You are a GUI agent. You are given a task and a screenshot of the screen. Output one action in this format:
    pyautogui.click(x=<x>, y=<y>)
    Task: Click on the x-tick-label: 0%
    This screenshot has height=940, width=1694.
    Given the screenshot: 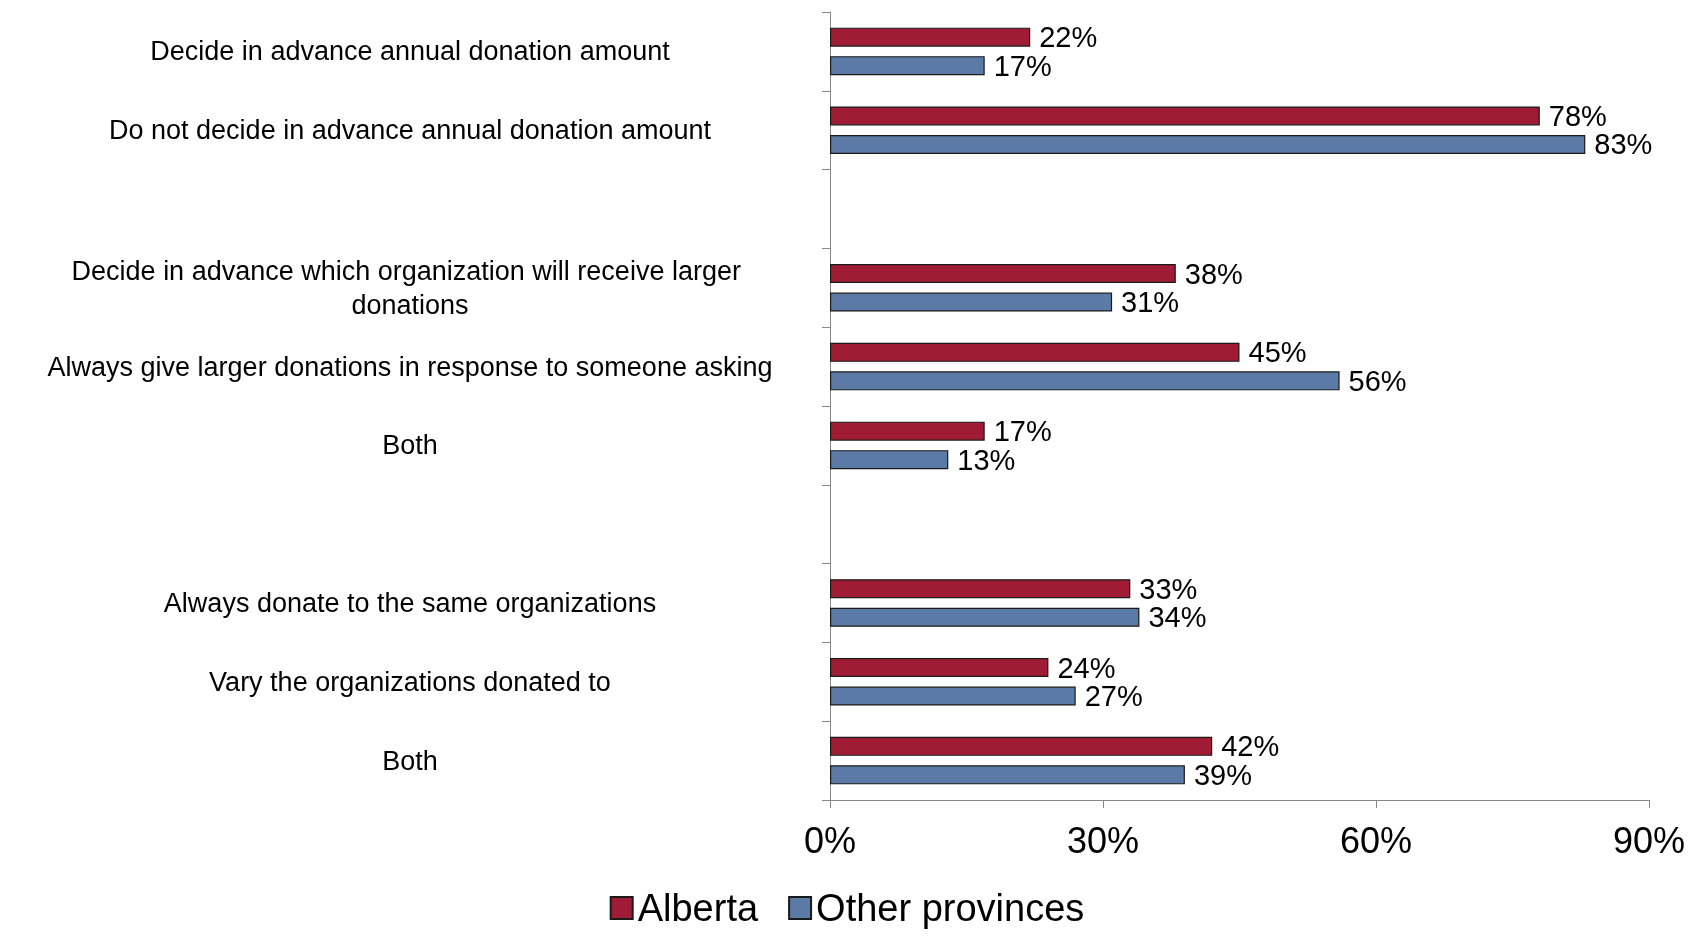 What is the action you would take?
    pyautogui.click(x=830, y=840)
    